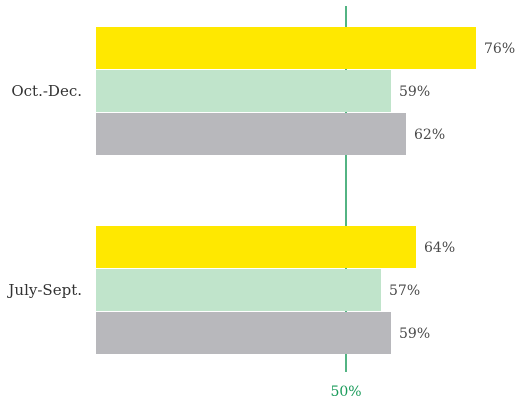 This screenshot has width=519, height=401. I want to click on bar-value-label: 57%, so click(404, 291).